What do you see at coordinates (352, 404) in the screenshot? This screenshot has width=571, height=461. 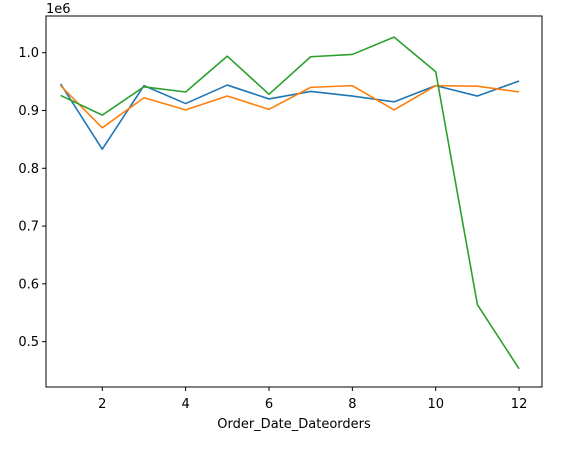 I see `x-tick-label: 8` at bounding box center [352, 404].